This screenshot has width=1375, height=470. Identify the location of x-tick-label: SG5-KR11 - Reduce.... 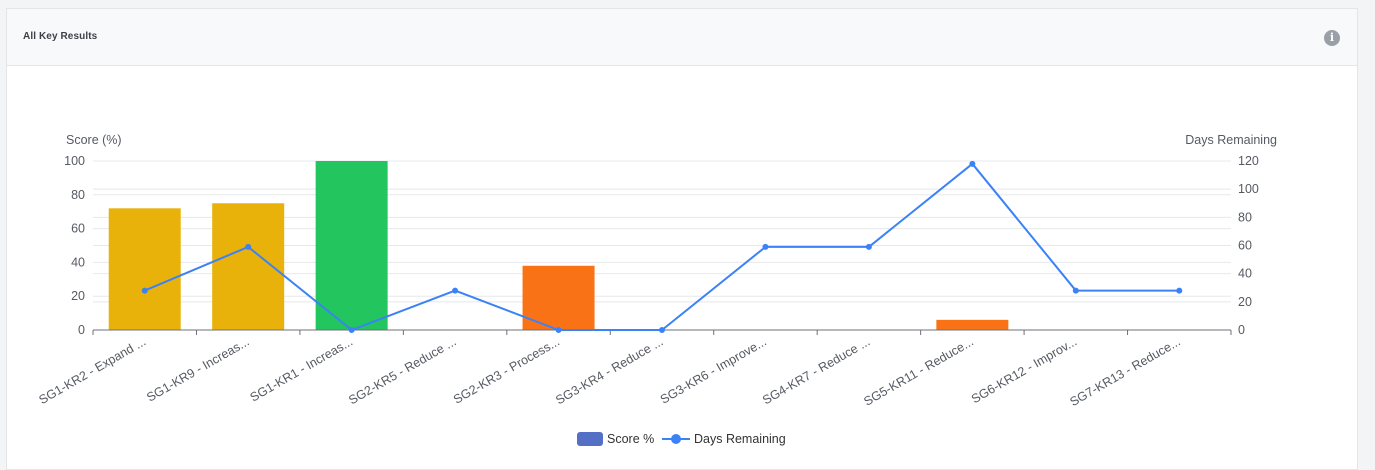
(918, 371).